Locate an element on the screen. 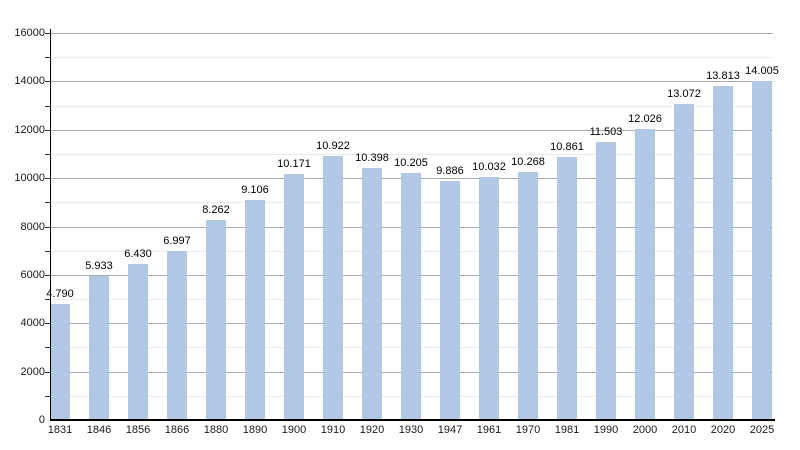 This screenshot has width=800, height=450. value-label-1866: 6.997 is located at coordinates (177, 240).